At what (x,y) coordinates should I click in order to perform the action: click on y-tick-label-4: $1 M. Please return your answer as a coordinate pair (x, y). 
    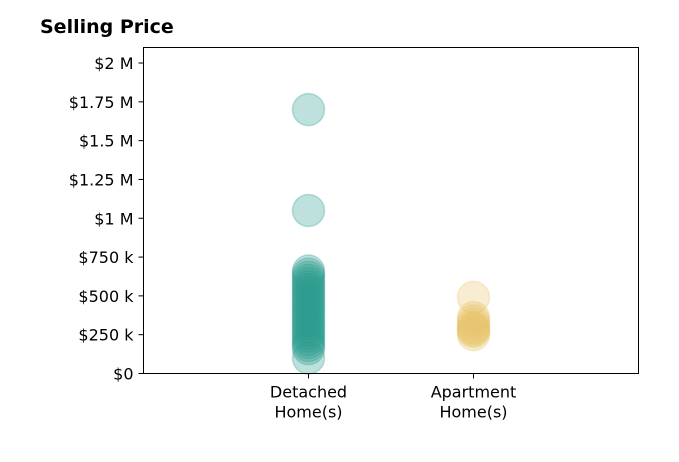
    Looking at the image, I should click on (113, 218).